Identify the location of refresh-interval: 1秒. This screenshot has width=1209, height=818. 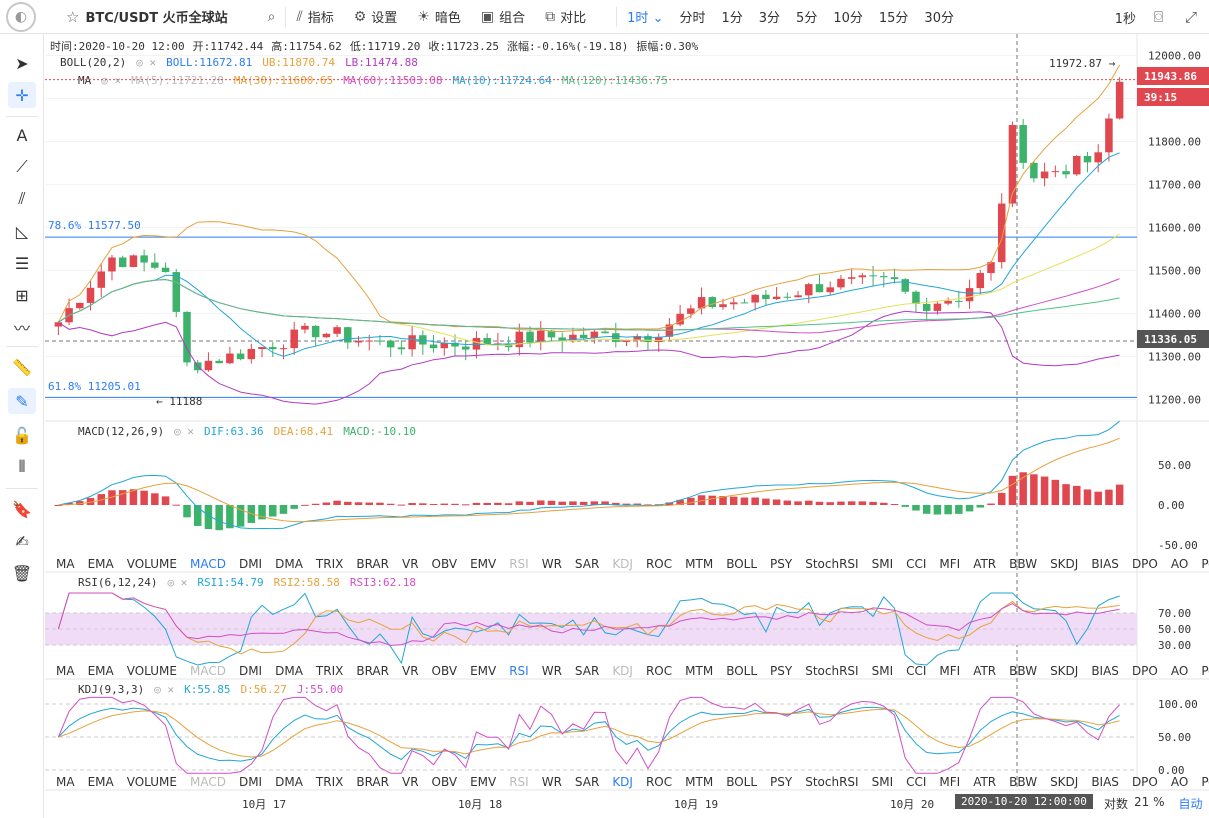
(1125, 19).